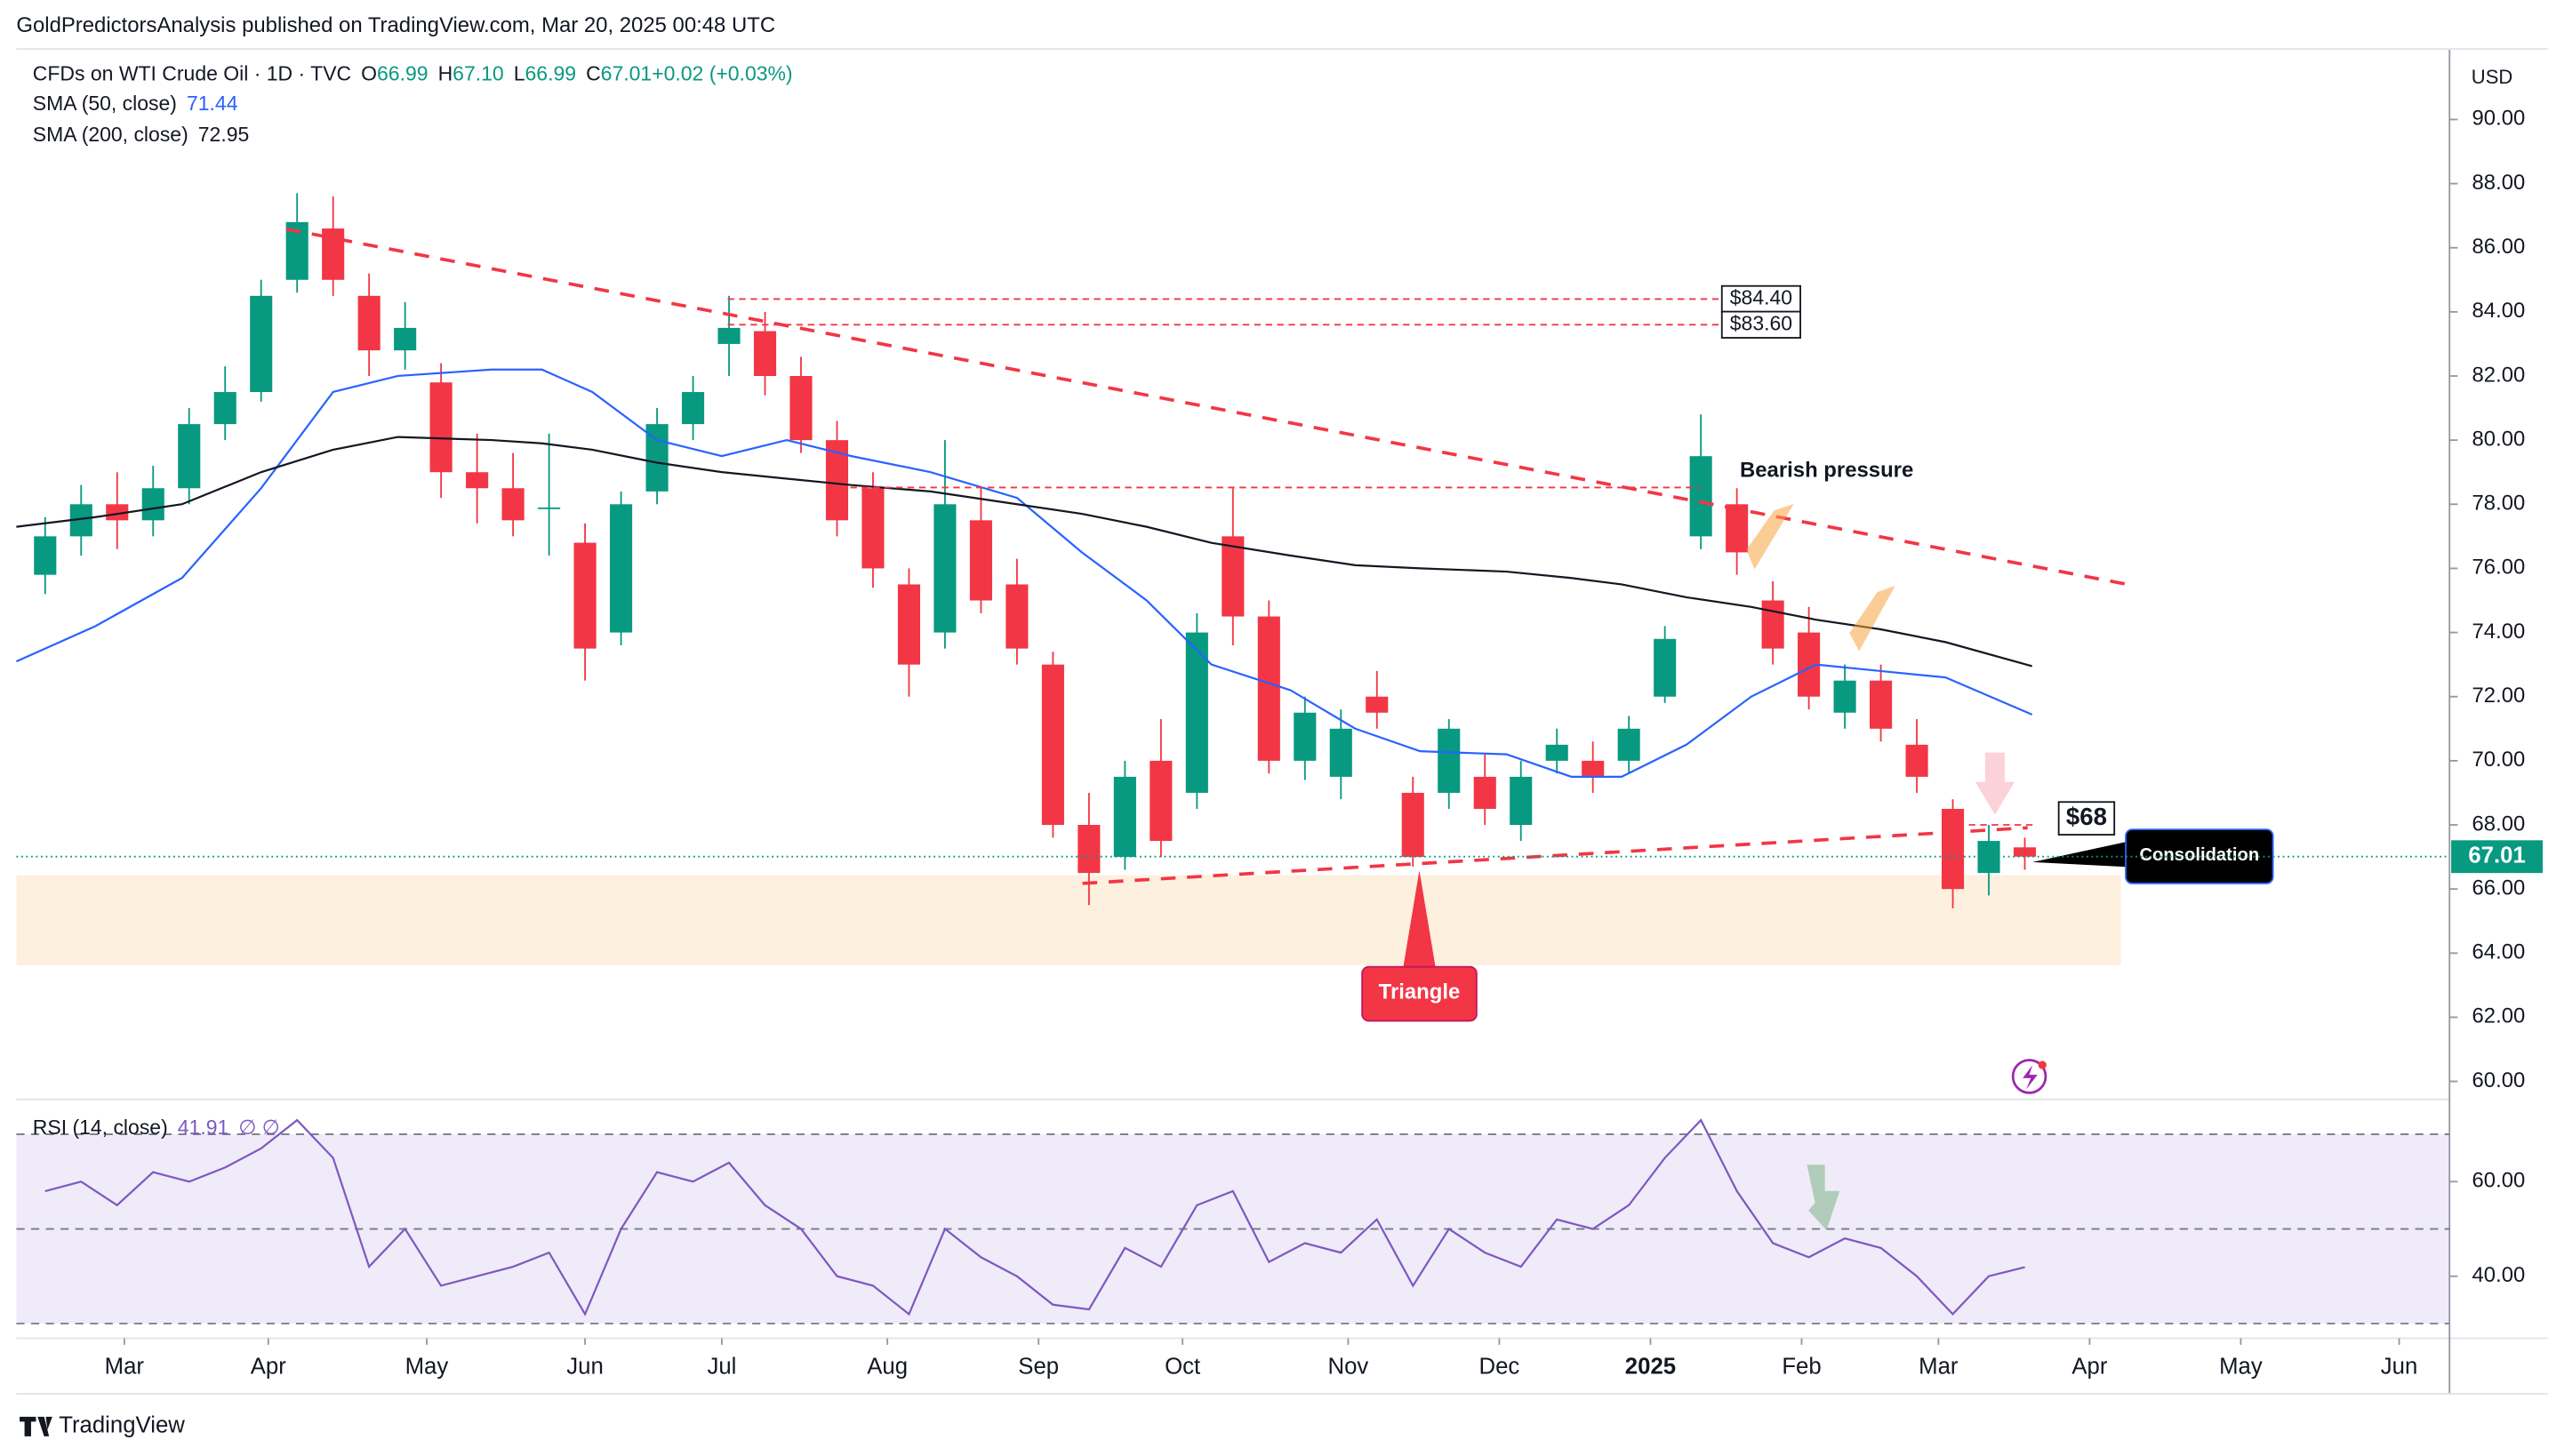 The height and width of the screenshot is (1456, 2564). Describe the element at coordinates (1555, 855) in the screenshot. I see `trendline-support` at that location.